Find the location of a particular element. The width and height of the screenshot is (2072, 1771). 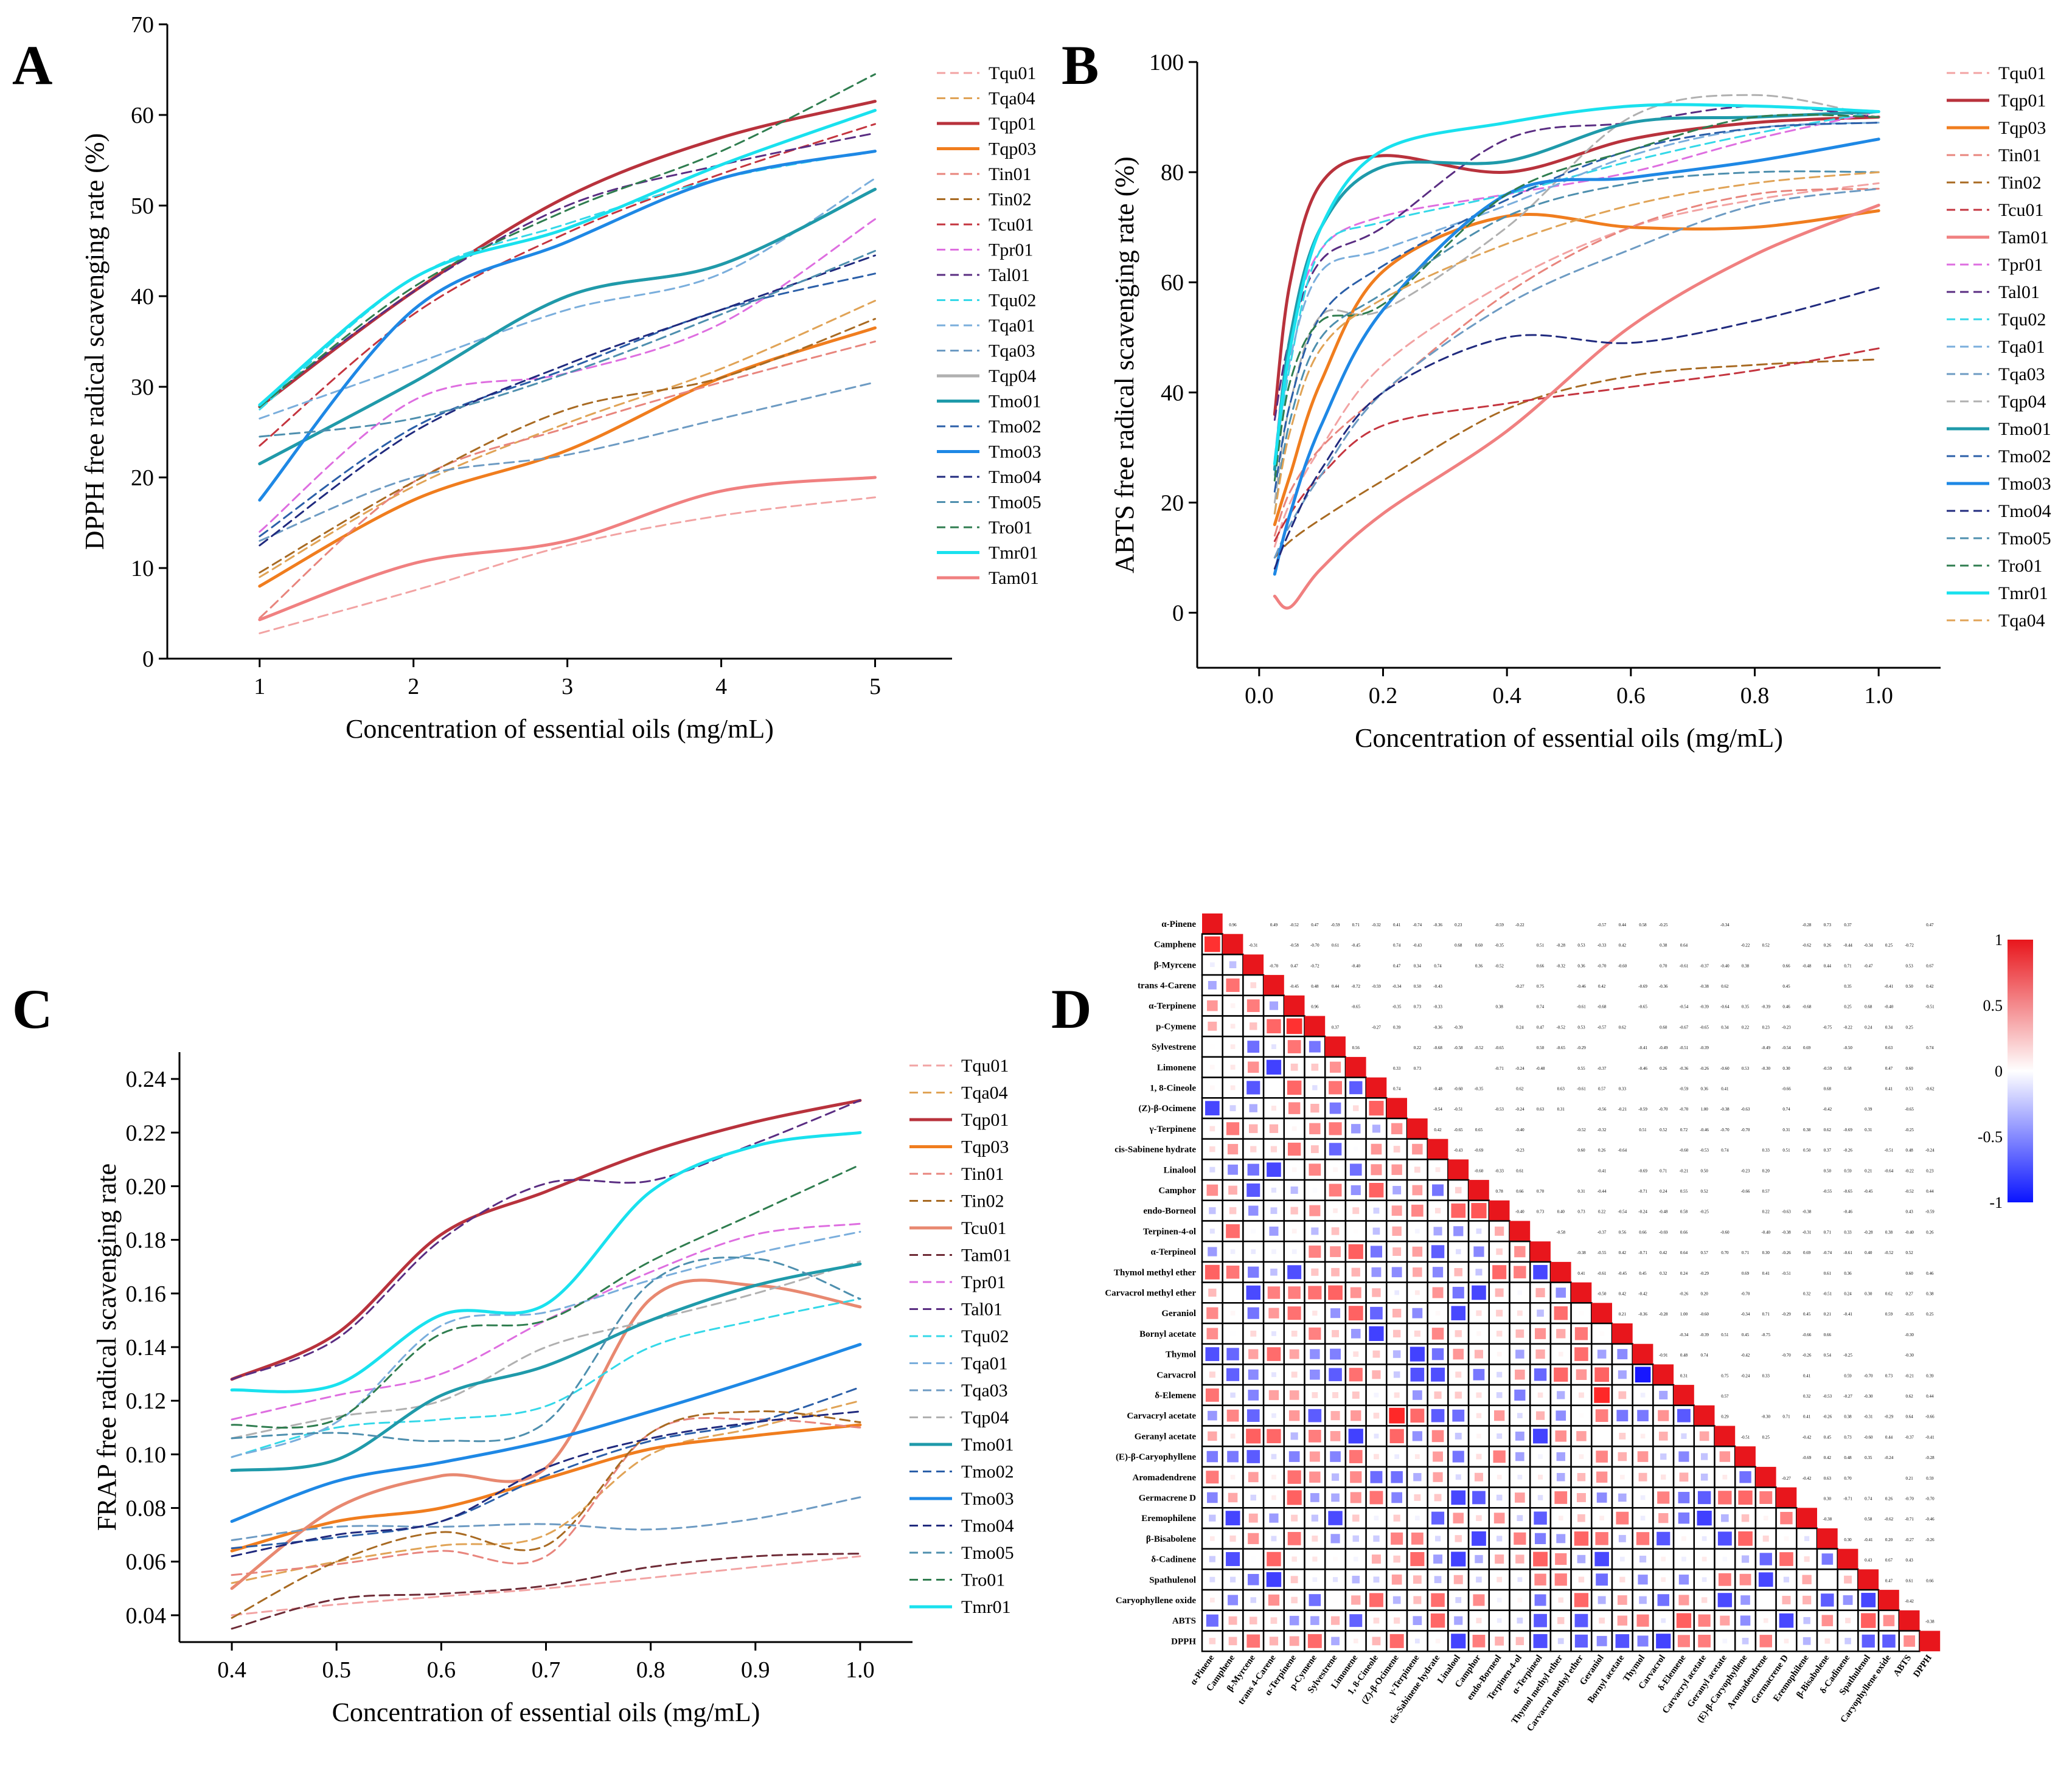

series-line-tmo03 is located at coordinates (567, 326).